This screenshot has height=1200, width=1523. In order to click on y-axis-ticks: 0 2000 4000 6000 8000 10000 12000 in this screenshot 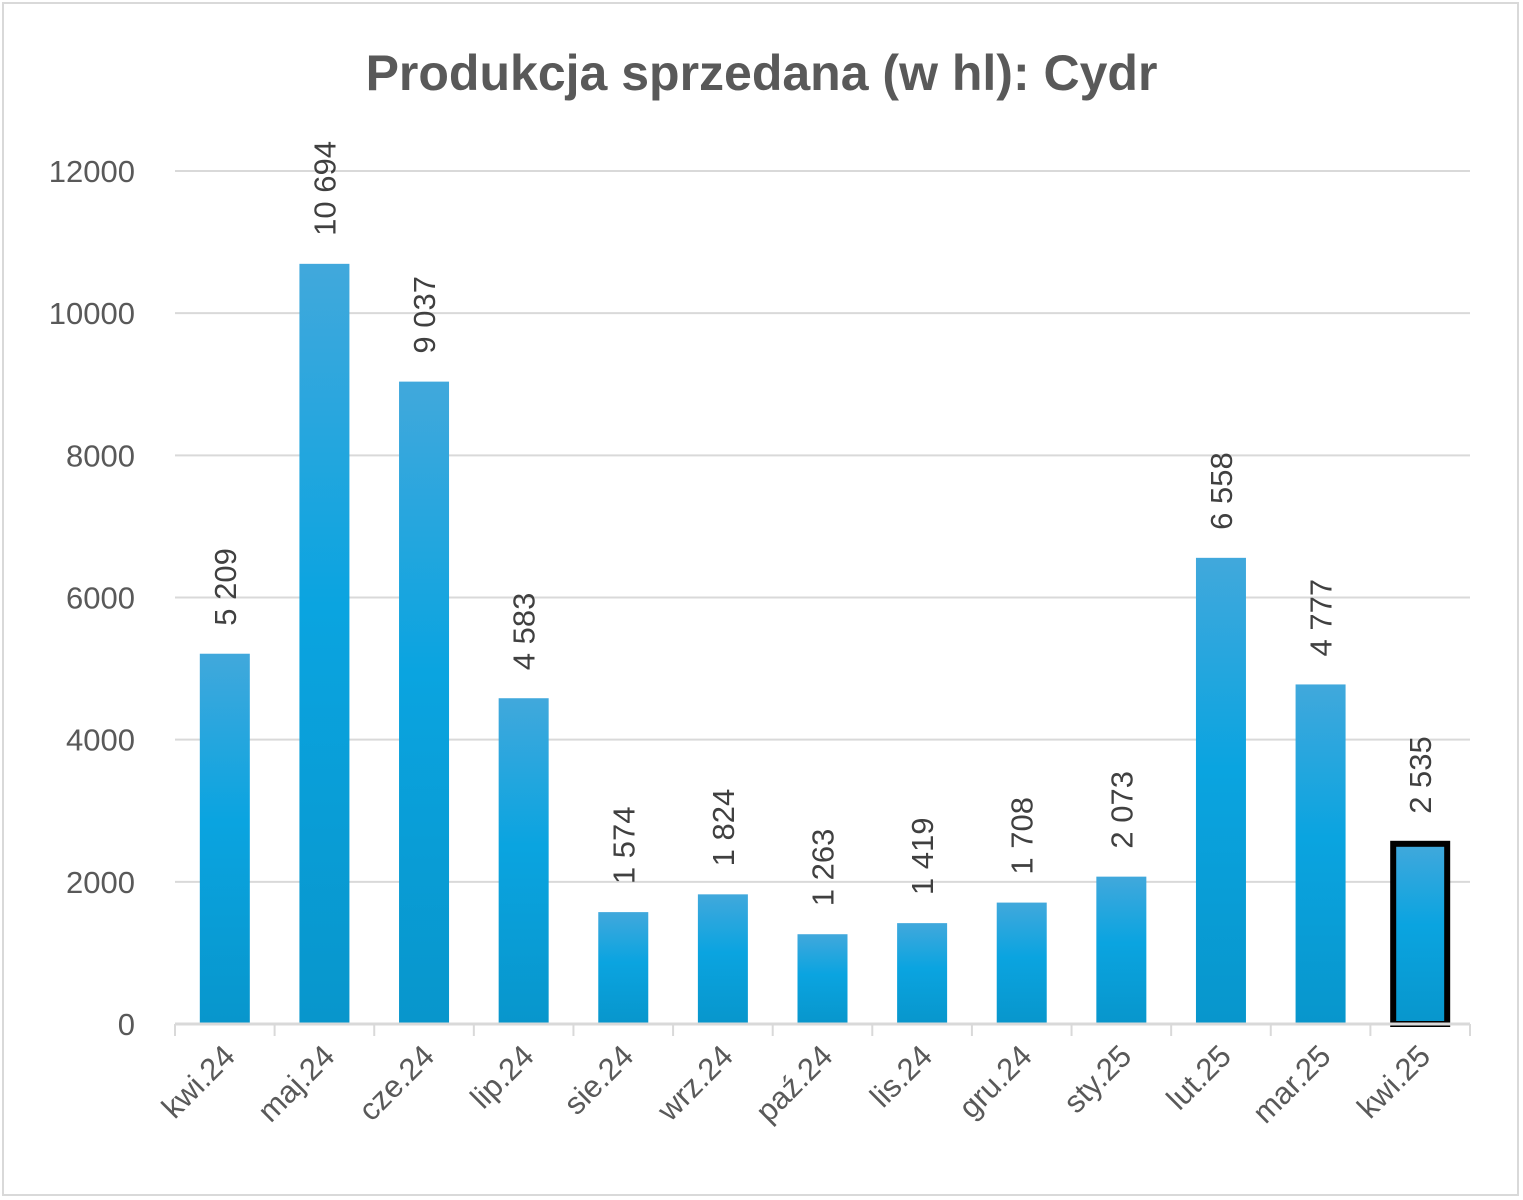, I will do `click(92, 598)`.